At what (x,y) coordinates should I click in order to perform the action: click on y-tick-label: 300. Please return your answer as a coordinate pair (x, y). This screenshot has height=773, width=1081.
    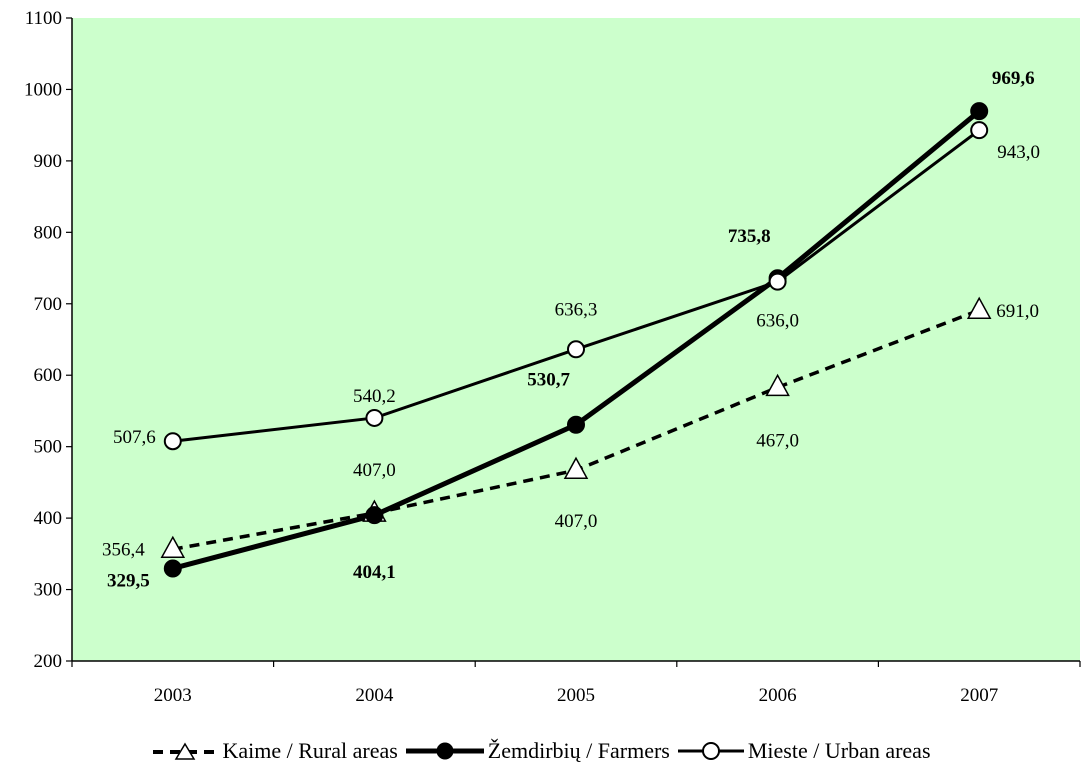
    Looking at the image, I should click on (48, 590).